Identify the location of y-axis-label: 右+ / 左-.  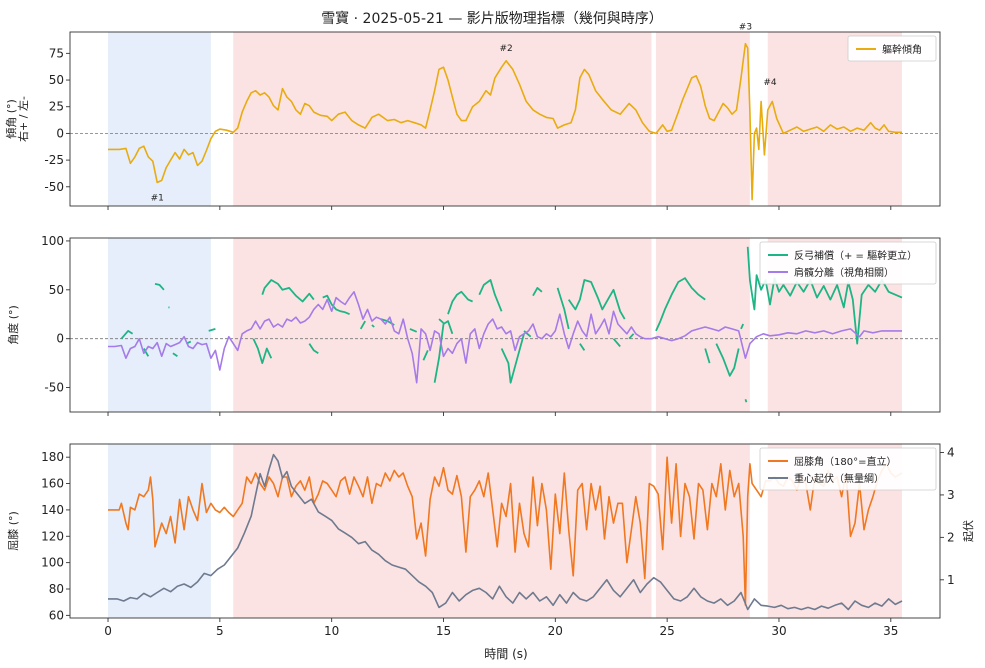
(23, 119).